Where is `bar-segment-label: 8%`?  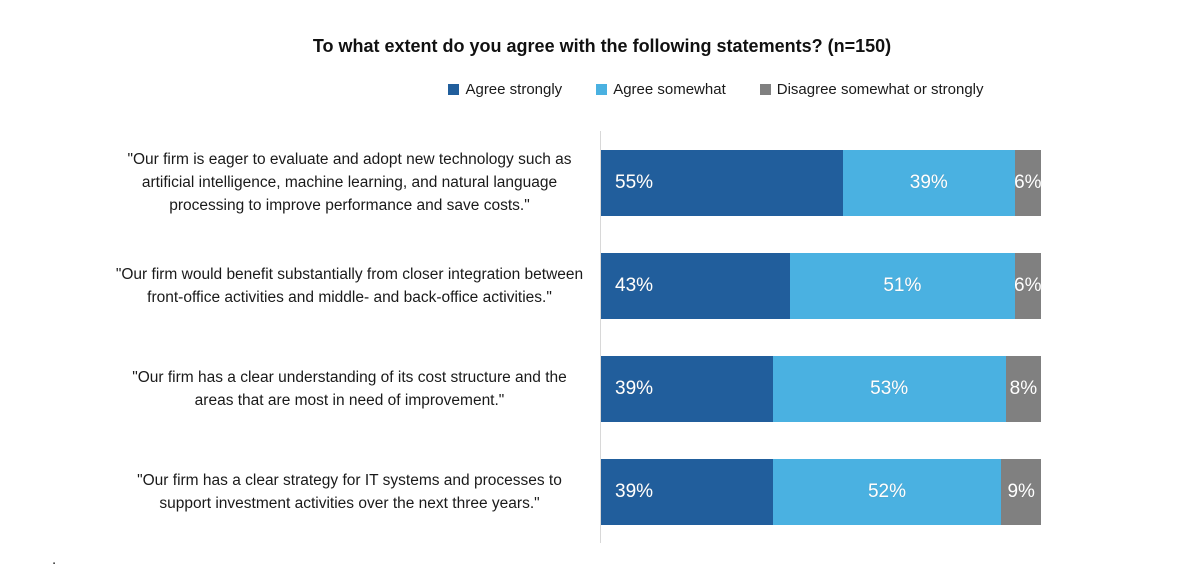
bar-segment-label: 8% is located at coordinates (1023, 388).